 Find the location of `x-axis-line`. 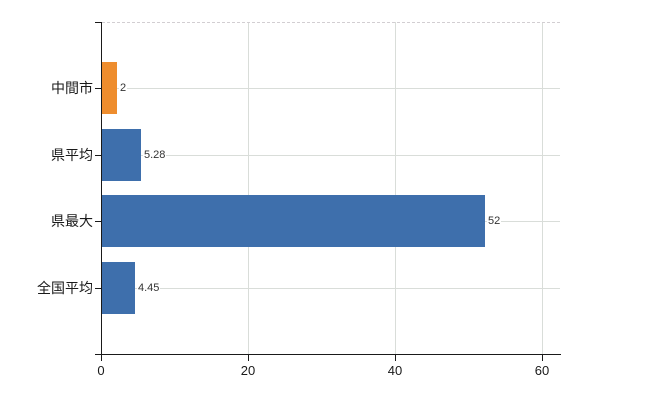

x-axis-line is located at coordinates (328, 354).